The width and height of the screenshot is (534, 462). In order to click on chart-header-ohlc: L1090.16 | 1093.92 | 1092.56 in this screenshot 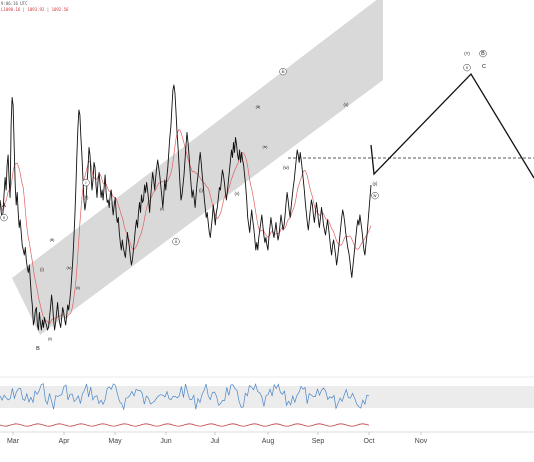, I will do `click(35, 9)`.